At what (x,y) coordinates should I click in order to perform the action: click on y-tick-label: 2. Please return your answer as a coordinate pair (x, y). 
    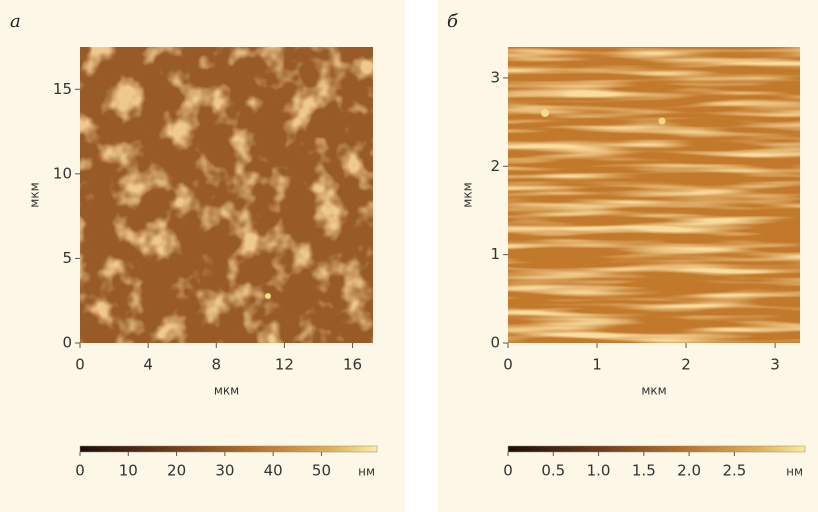
    Looking at the image, I should click on (495, 166).